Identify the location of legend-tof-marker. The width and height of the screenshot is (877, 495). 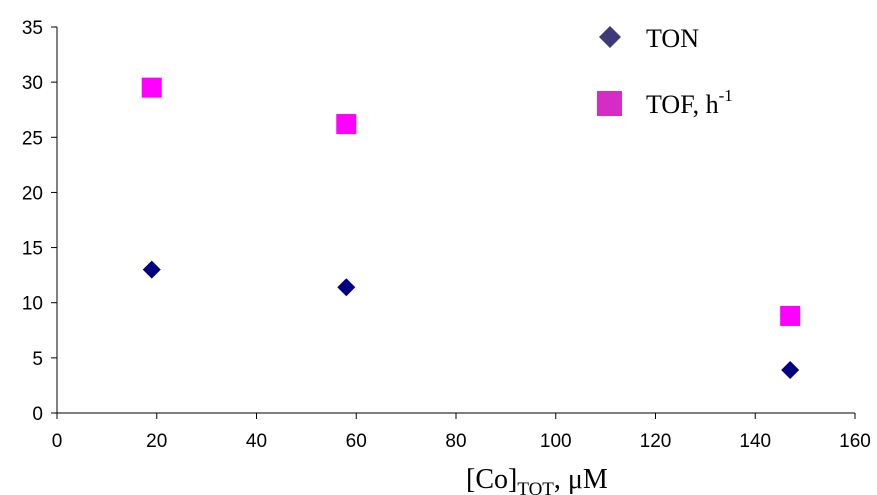
(609, 103).